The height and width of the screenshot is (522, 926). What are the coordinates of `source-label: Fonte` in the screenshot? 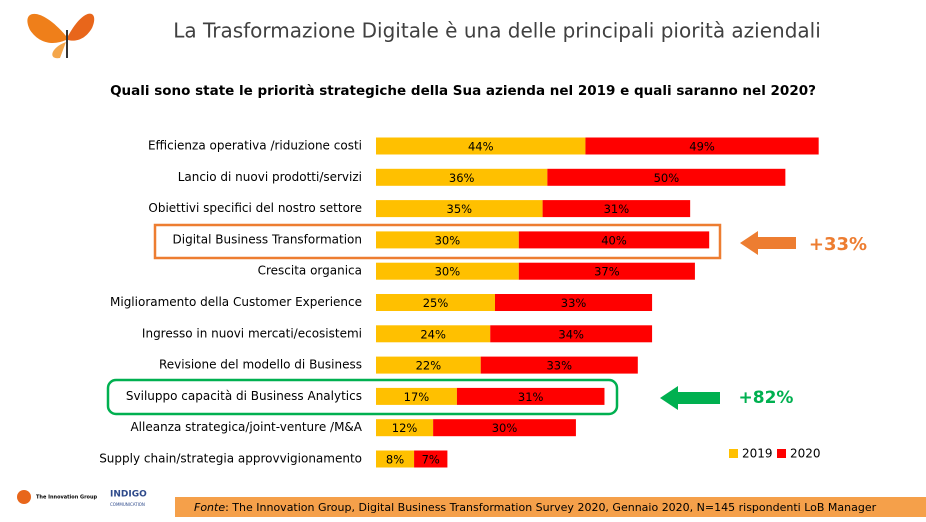 It's located at (209, 507).